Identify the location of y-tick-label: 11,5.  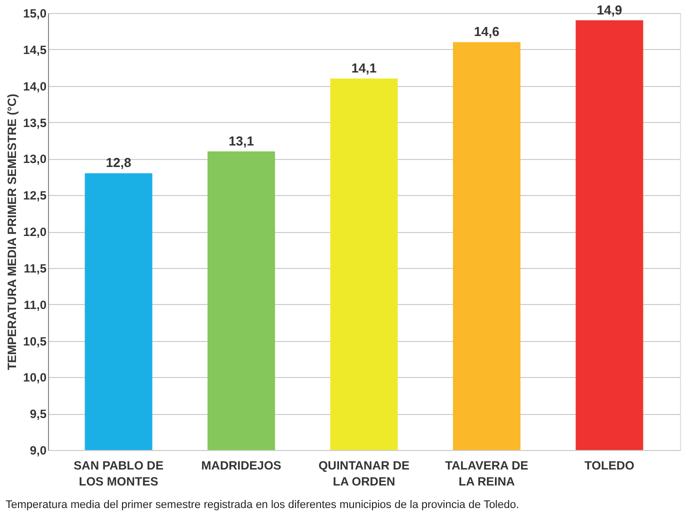
(35, 268).